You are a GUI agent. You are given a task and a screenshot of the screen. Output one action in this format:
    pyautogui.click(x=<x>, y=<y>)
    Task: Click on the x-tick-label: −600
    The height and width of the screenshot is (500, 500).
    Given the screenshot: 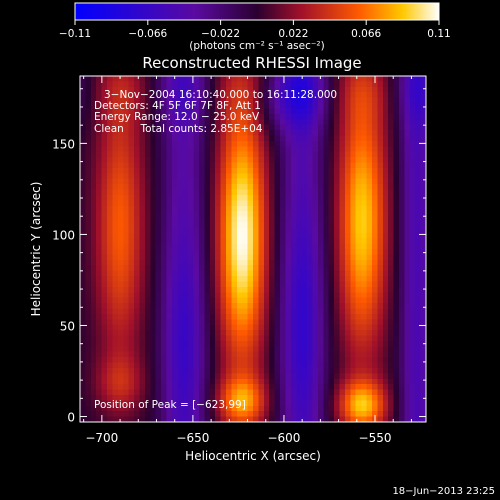 What is the action you would take?
    pyautogui.click(x=283, y=438)
    